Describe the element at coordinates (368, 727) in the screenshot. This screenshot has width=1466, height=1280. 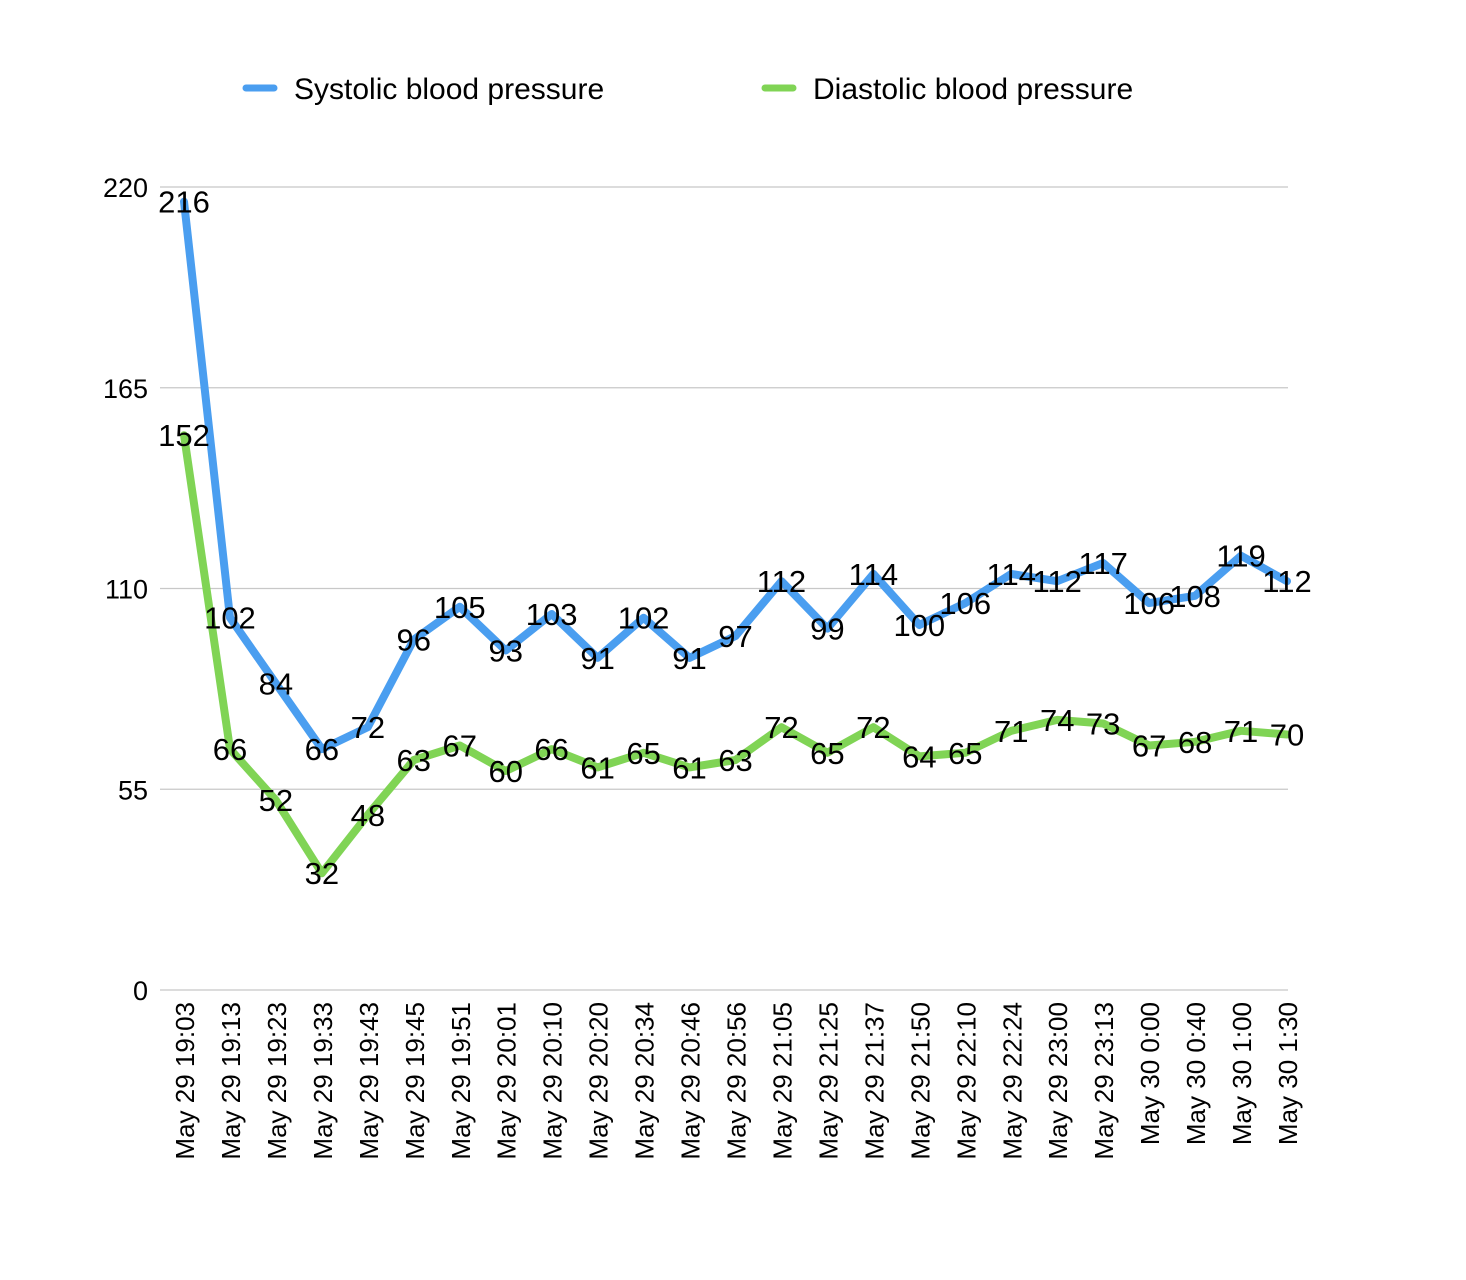
I see `systolic-data-label: 72` at that location.